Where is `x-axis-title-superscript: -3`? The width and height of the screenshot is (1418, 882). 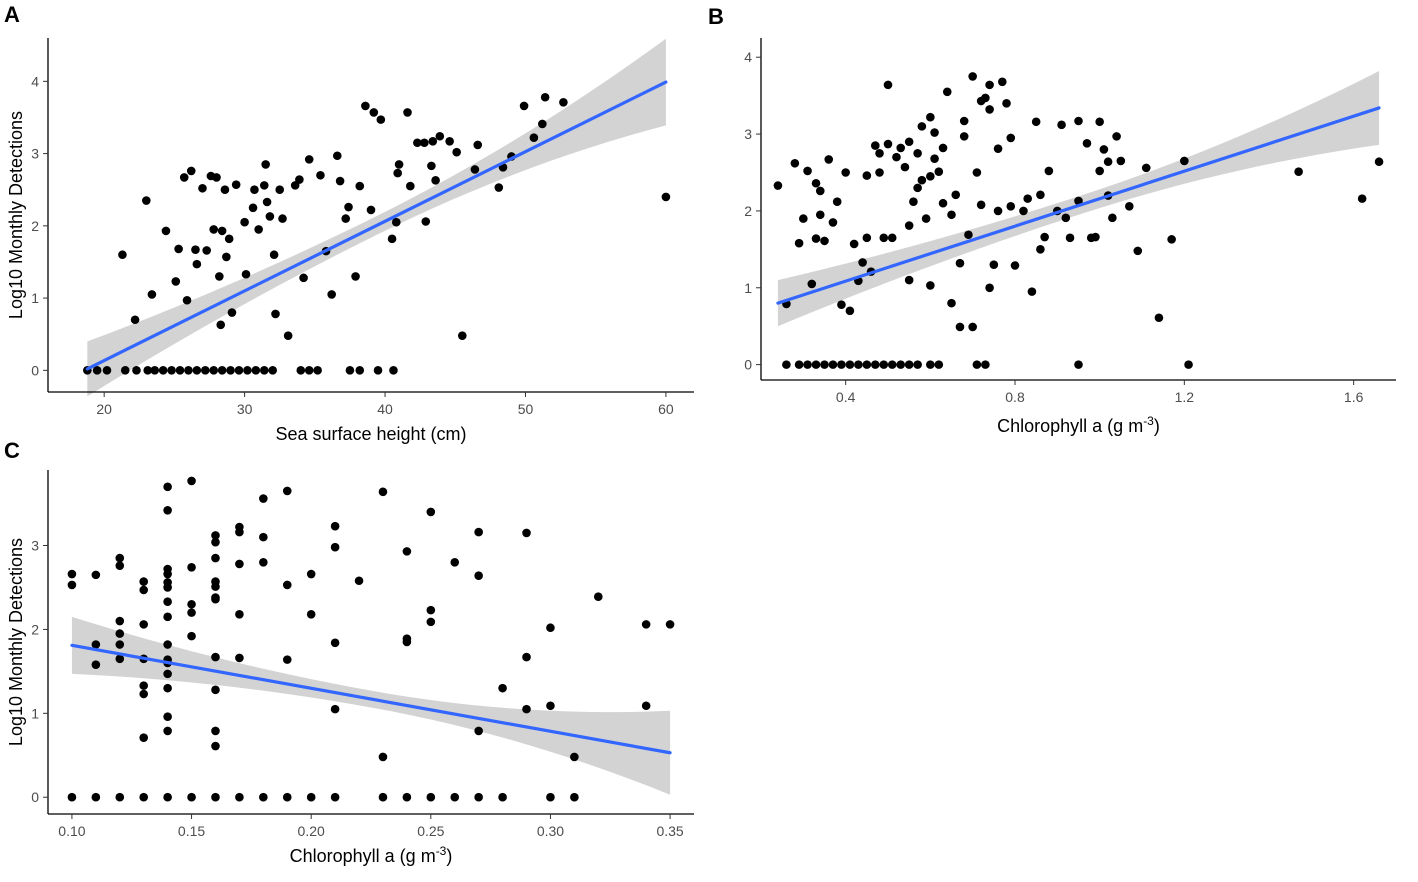
x-axis-title-superscript: -3 is located at coordinates (441, 851).